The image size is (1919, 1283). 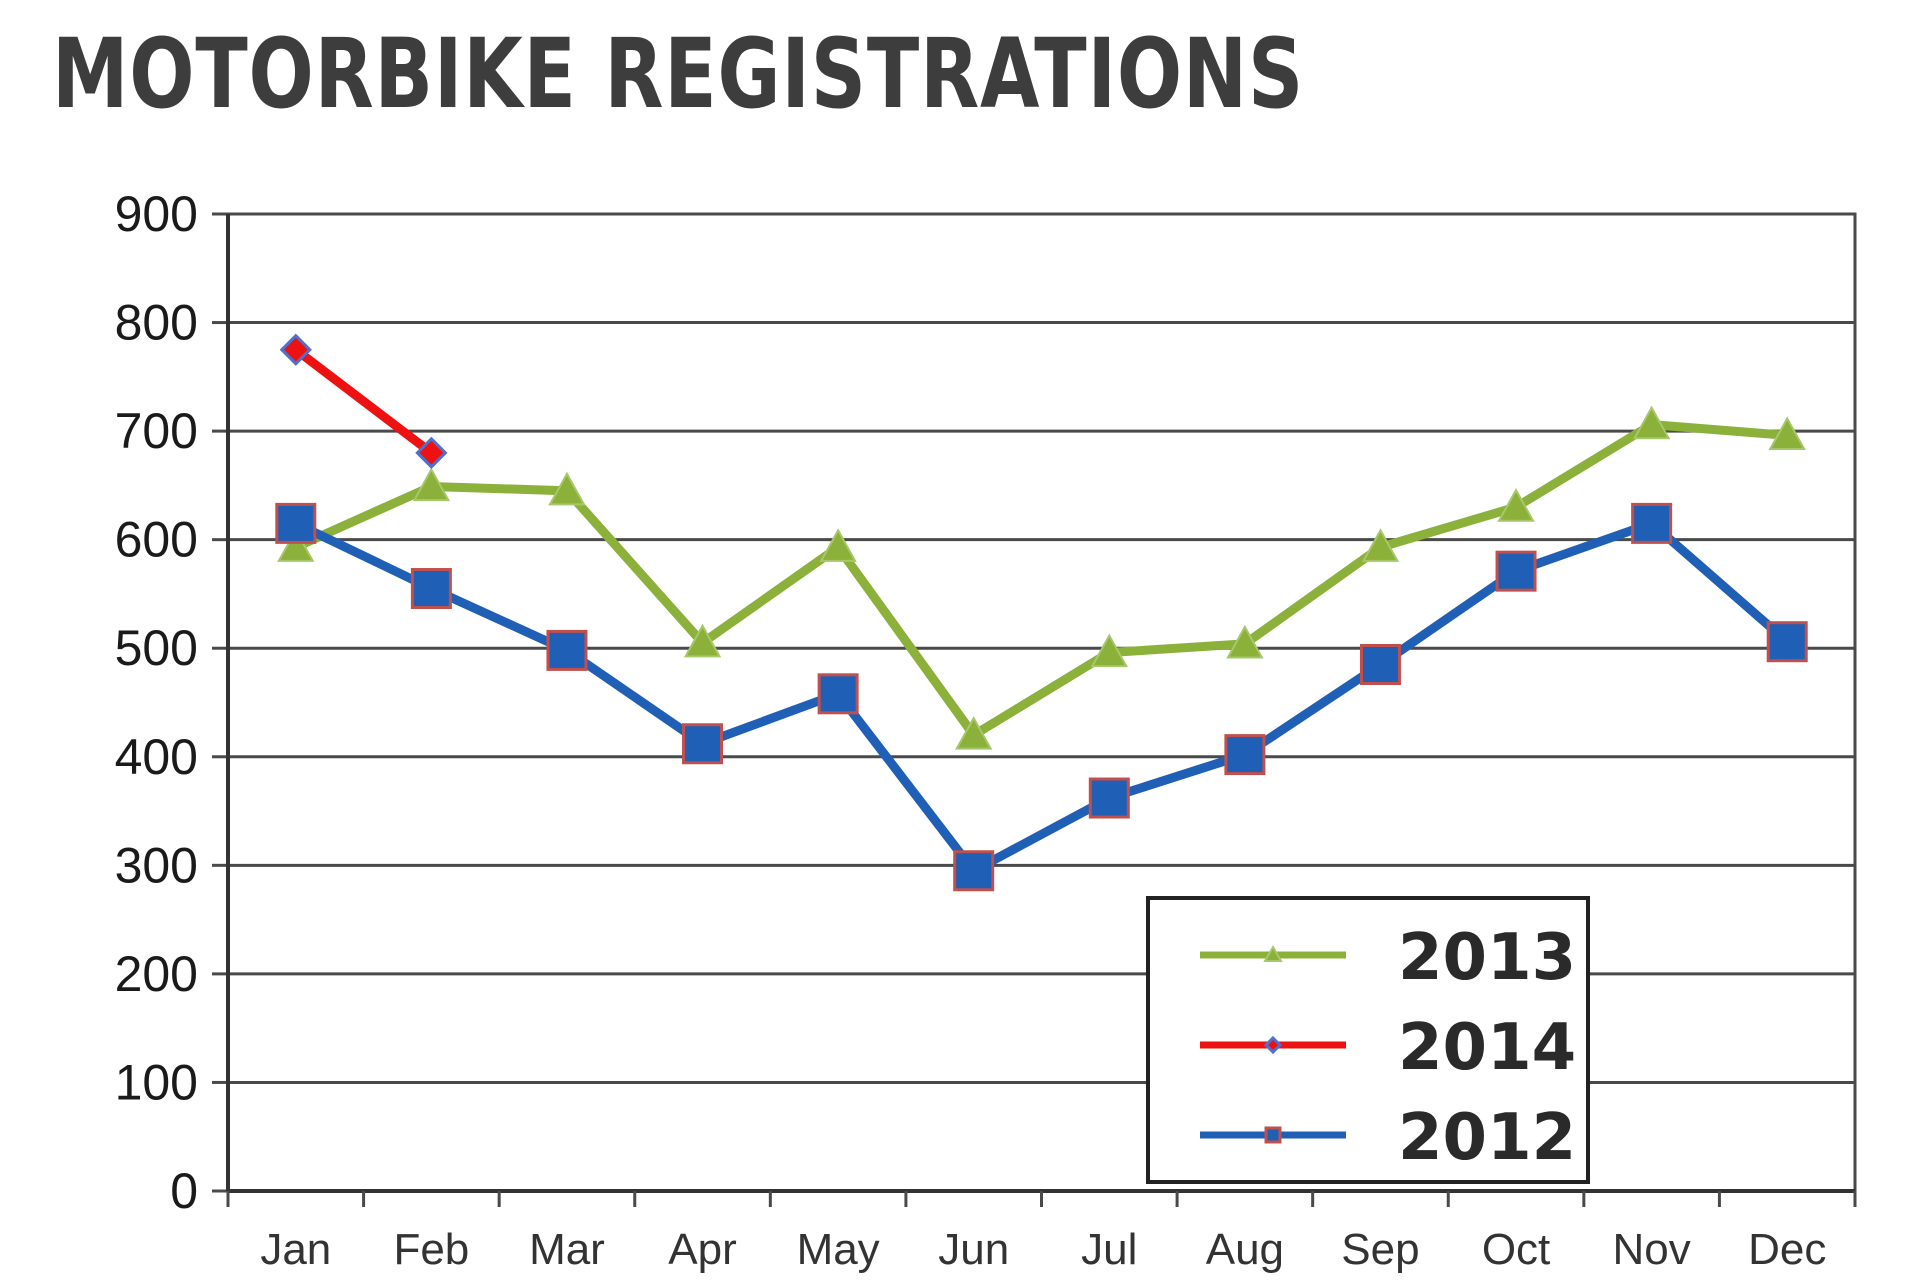 I want to click on legend-label-2012: 2012, so click(x=1487, y=1138).